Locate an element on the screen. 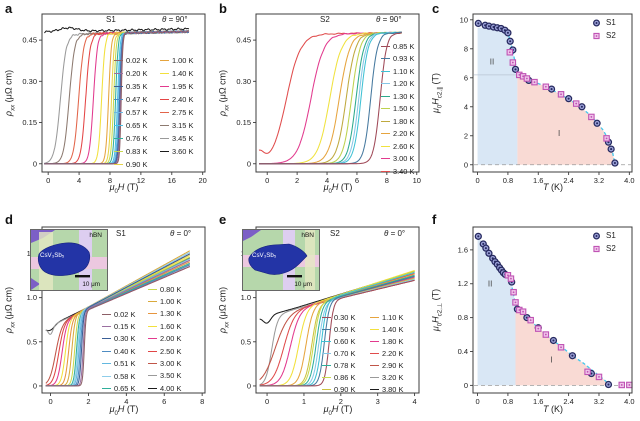 The image size is (640, 421). curve-1.30K is located at coordinates (118, 324).